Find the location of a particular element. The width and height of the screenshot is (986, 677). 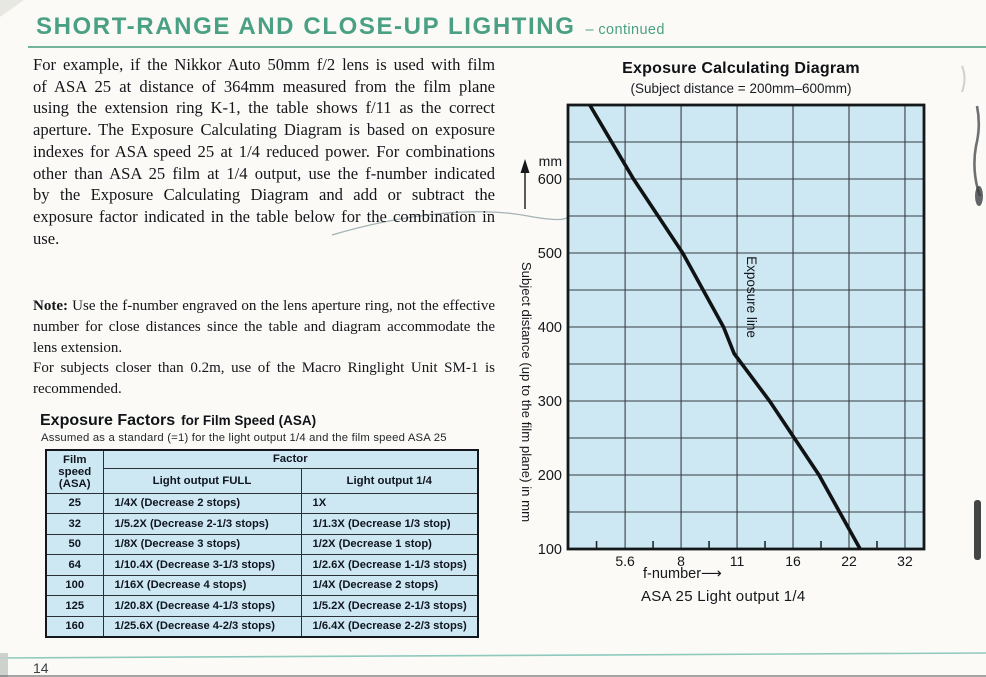

cell-factor-quarter: 1X is located at coordinates (389, 503).